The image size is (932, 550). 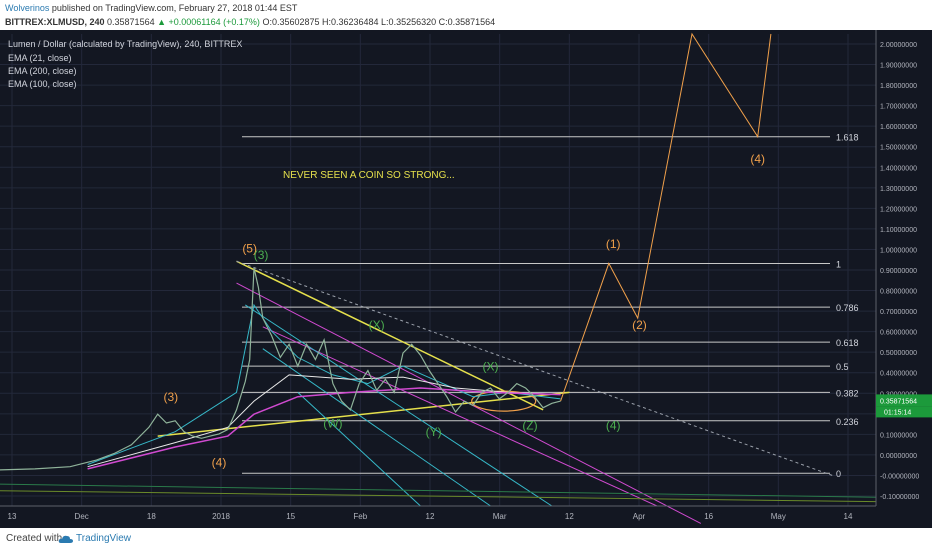 I want to click on ema-200-line, so click(x=324, y=428).